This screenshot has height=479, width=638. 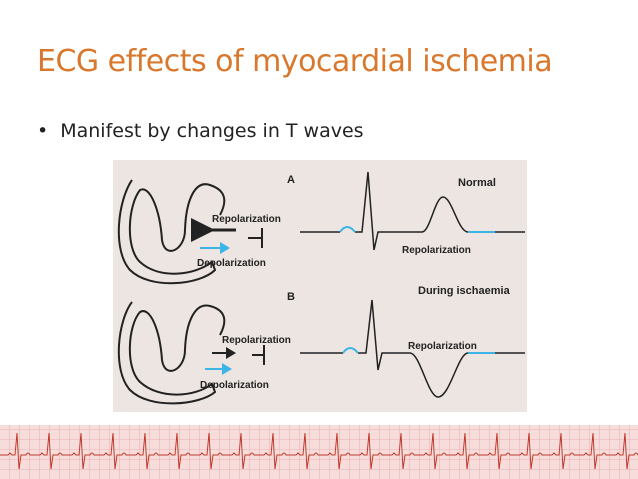 I want to click on ecg-strip-trace, so click(x=319, y=452).